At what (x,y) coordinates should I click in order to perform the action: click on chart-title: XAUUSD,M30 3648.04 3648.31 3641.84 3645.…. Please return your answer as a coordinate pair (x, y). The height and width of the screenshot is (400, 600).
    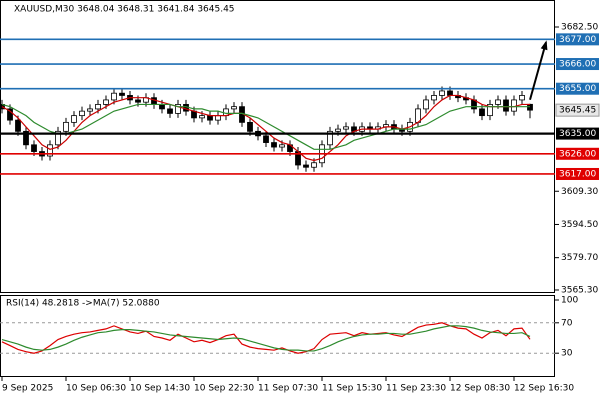
    Looking at the image, I should click on (124, 10).